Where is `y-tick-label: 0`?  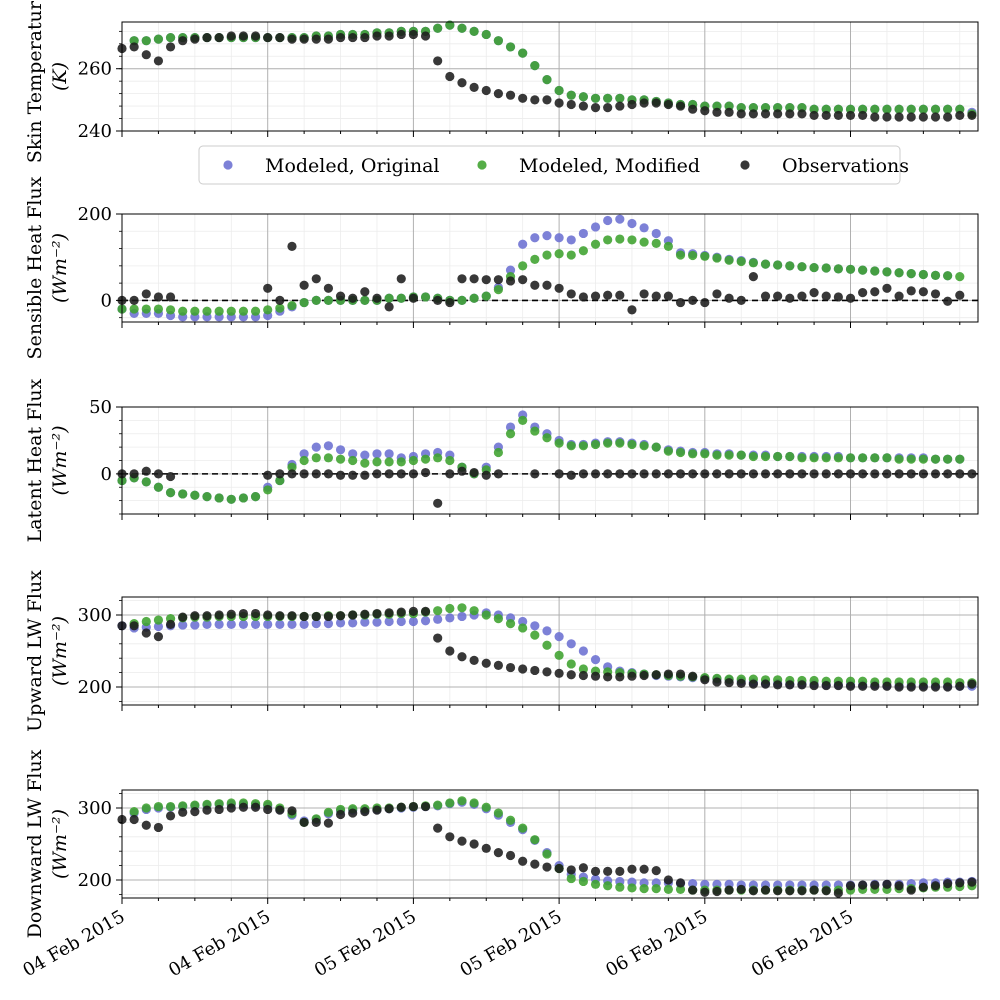
y-tick-label: 0 is located at coordinates (106, 300).